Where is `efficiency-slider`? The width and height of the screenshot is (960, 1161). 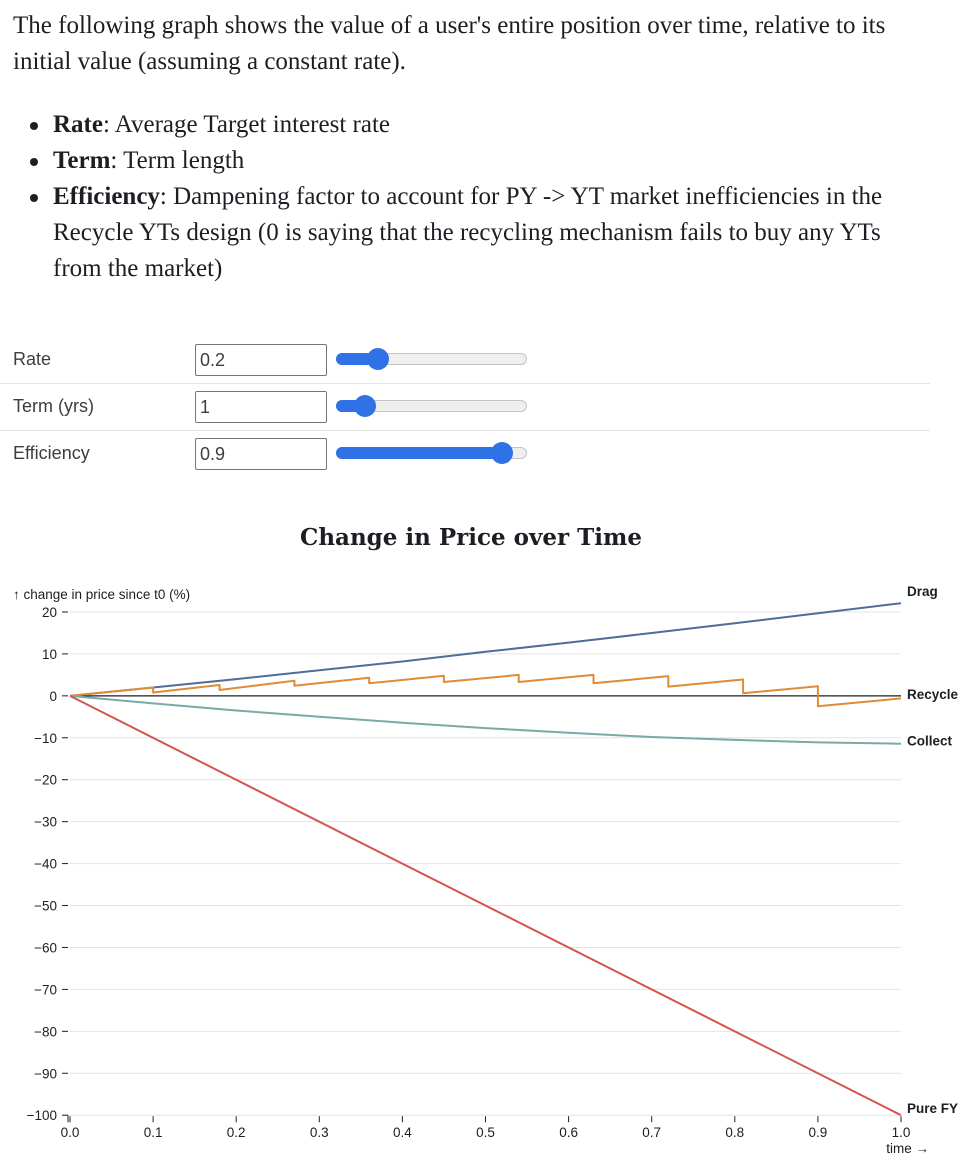
efficiency-slider is located at coordinates (431, 453).